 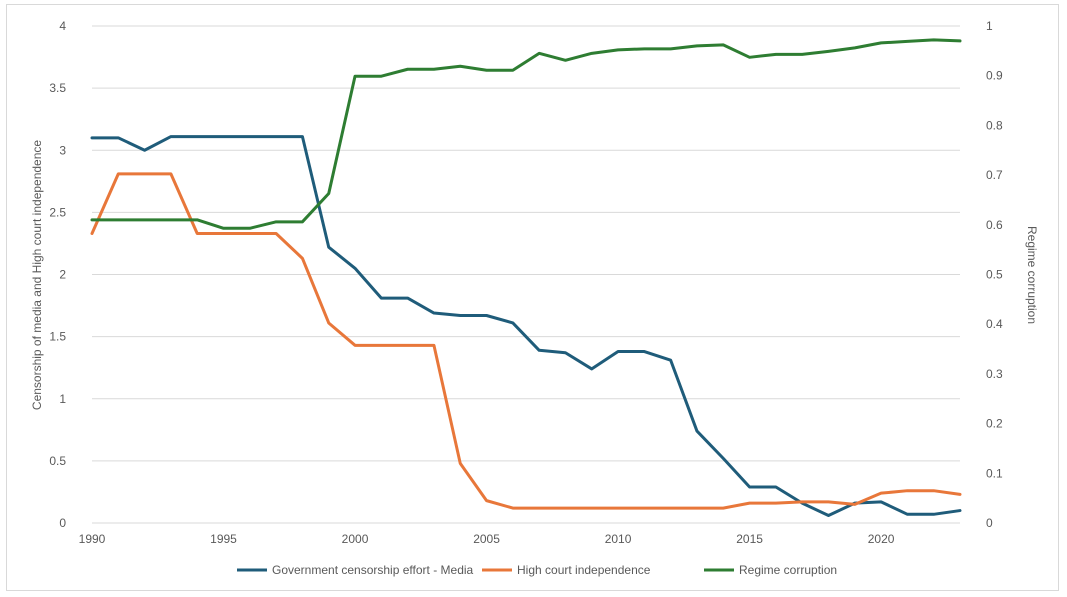 I want to click on right-y-tick-label: 0.3, so click(x=994, y=374).